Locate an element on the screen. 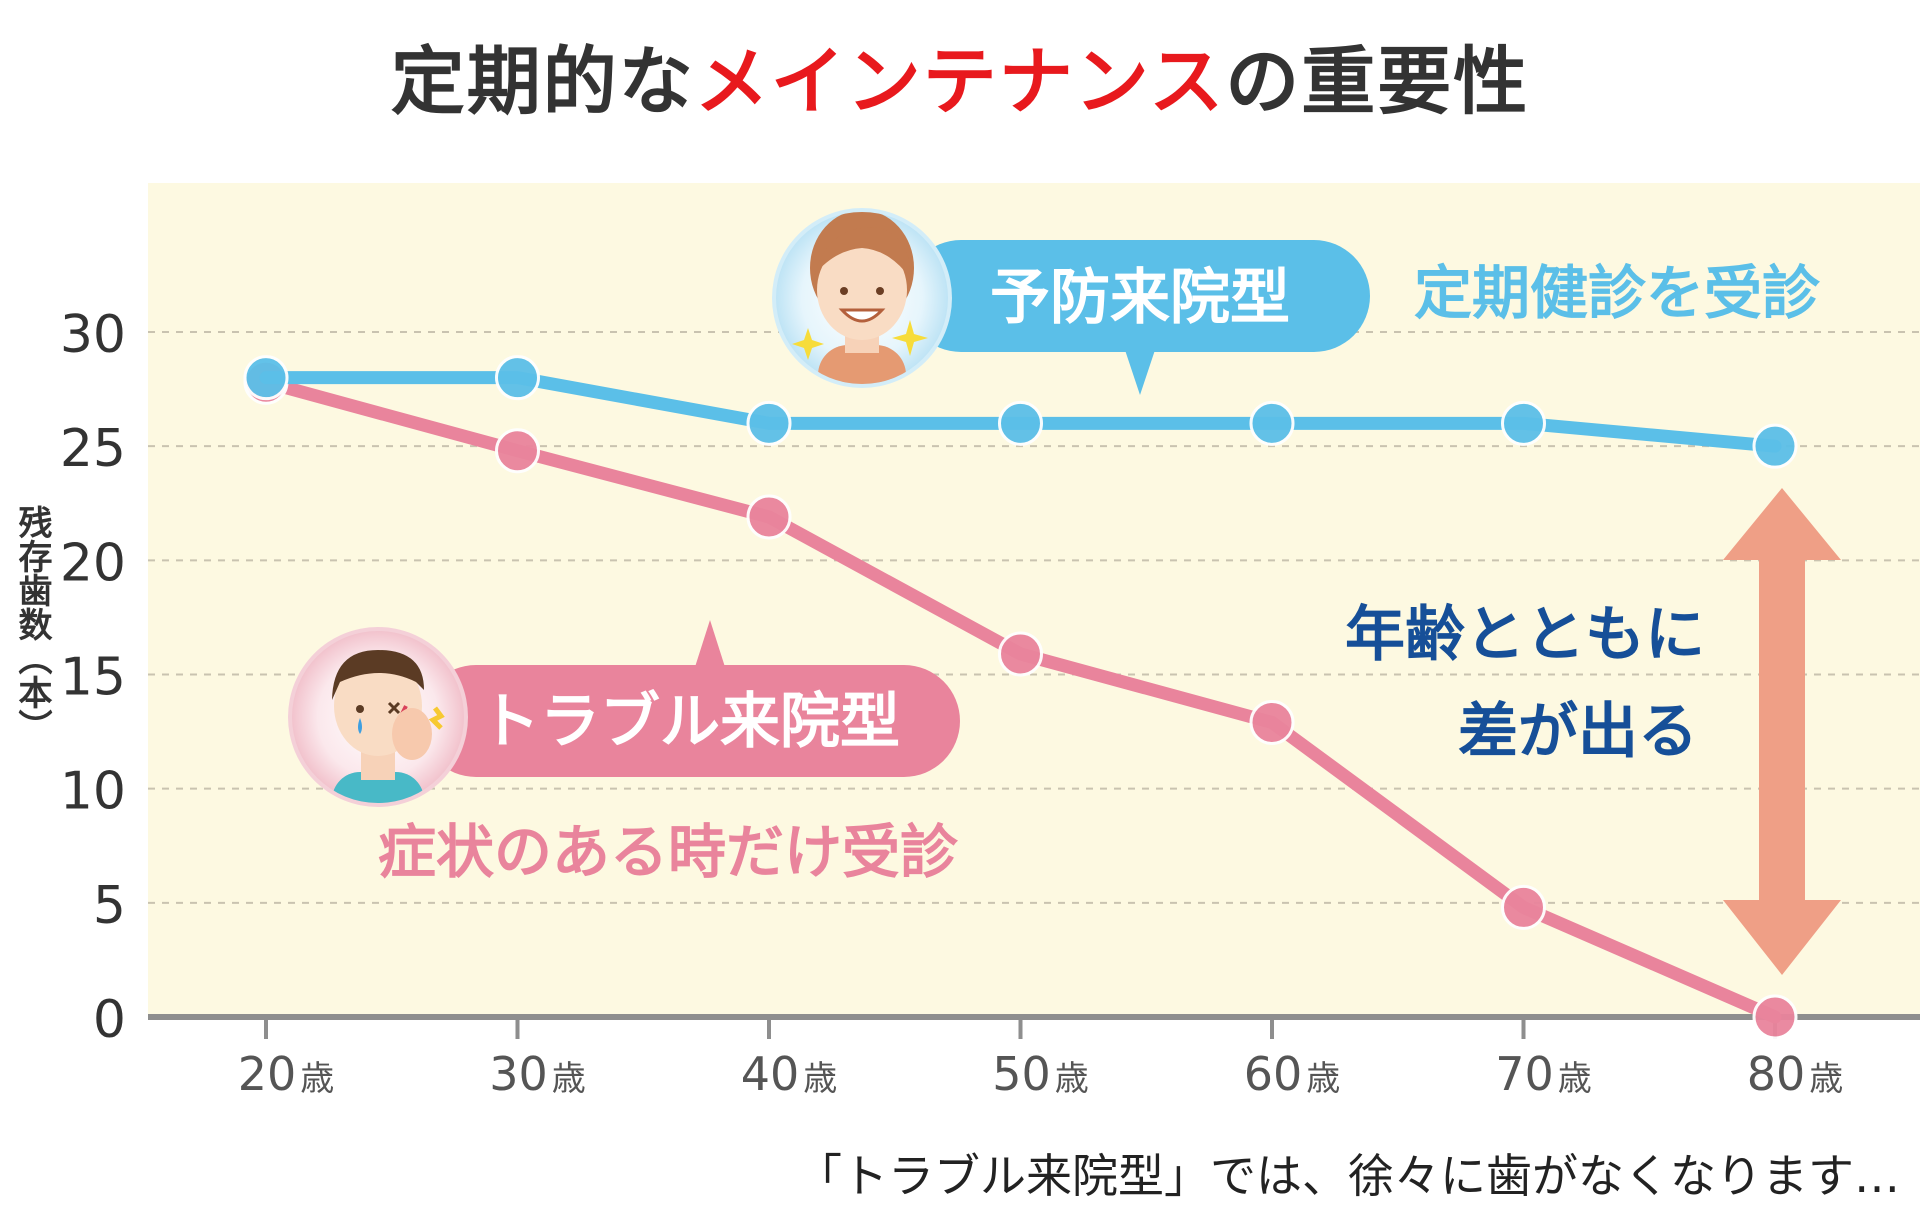  y-tick-label: 30 is located at coordinates (93, 335).